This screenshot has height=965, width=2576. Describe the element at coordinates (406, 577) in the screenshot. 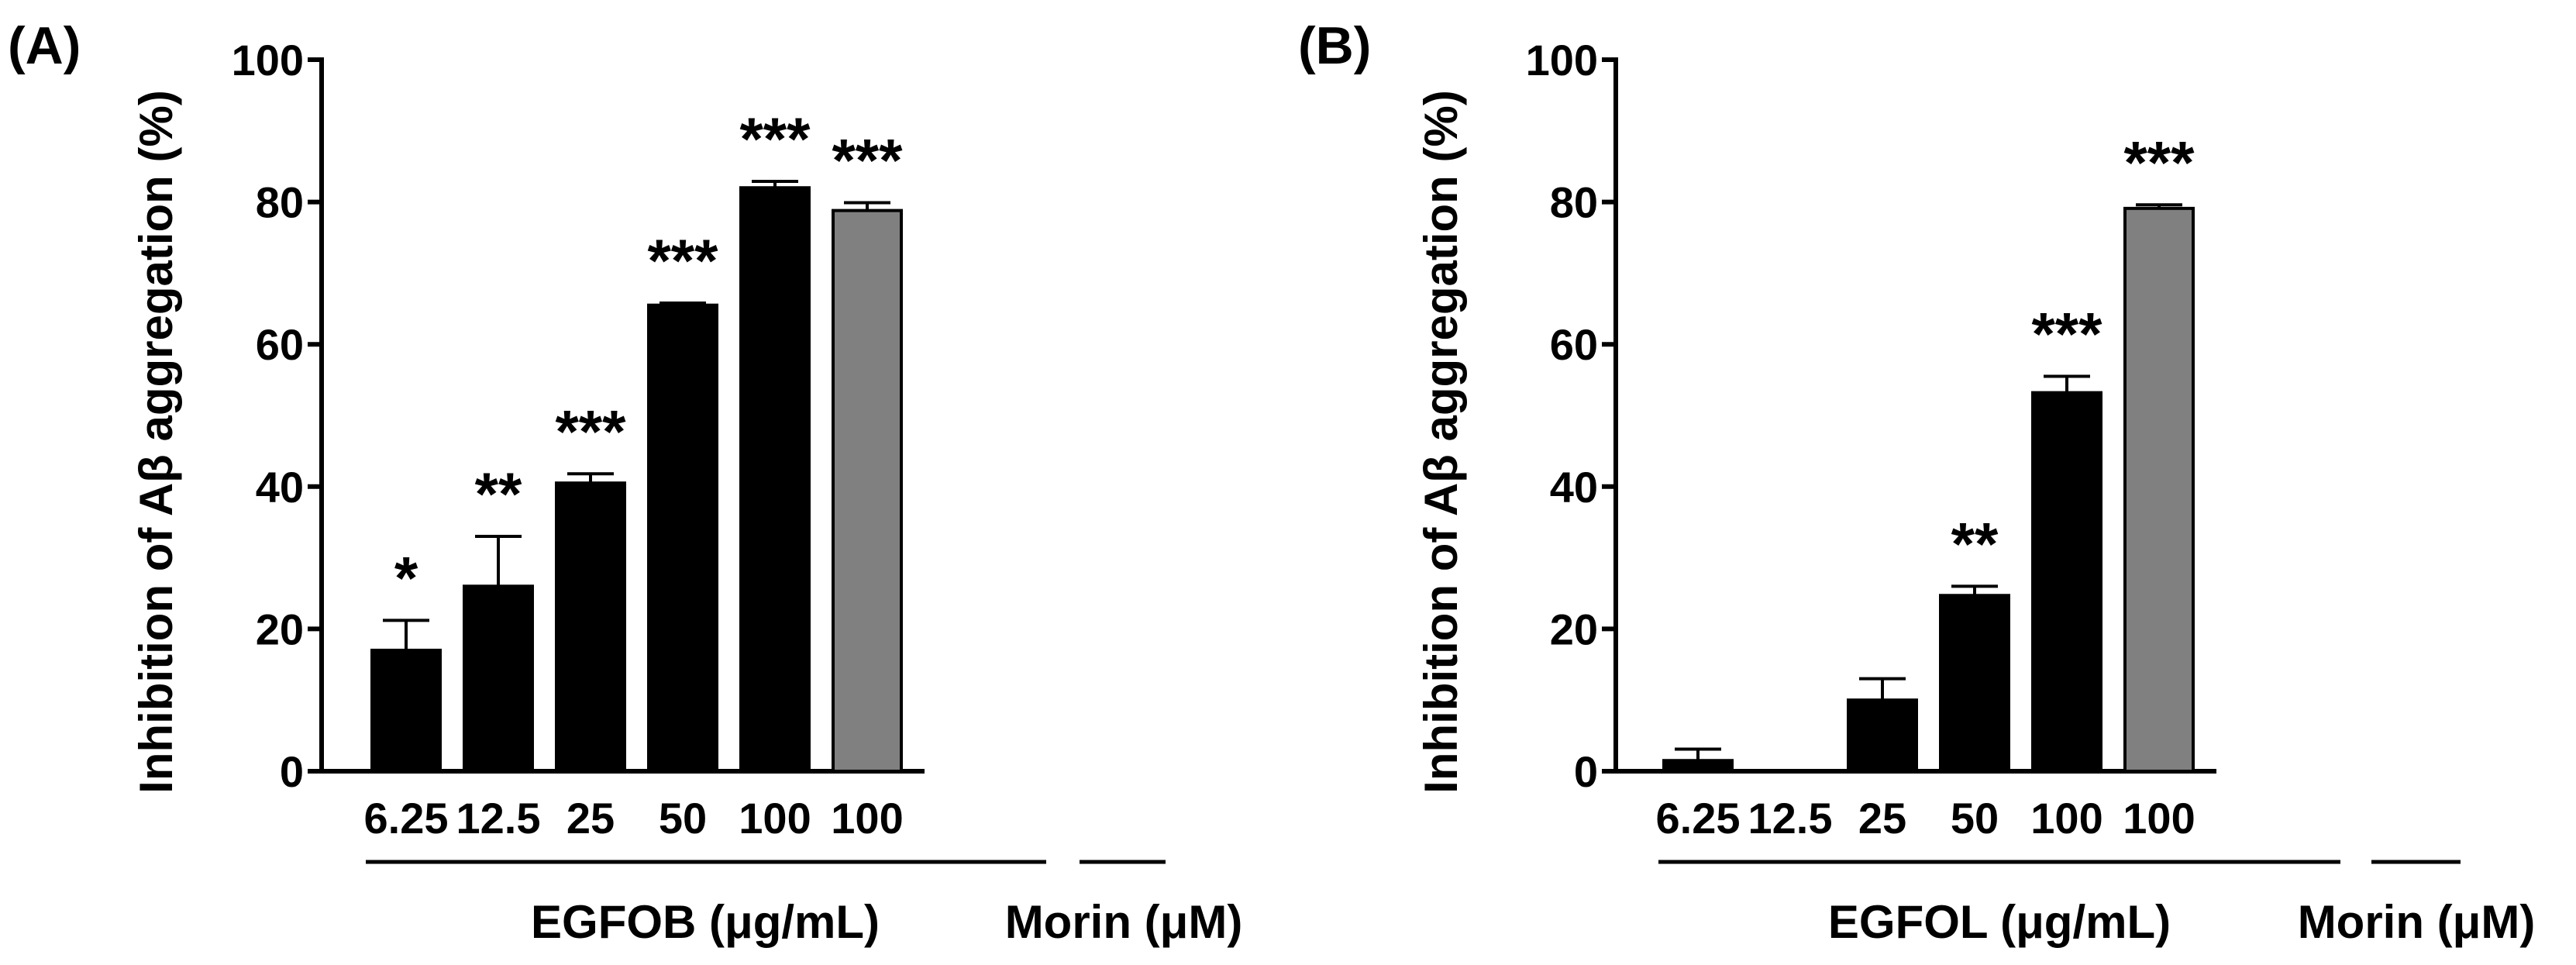

I see `significance-label: *` at that location.